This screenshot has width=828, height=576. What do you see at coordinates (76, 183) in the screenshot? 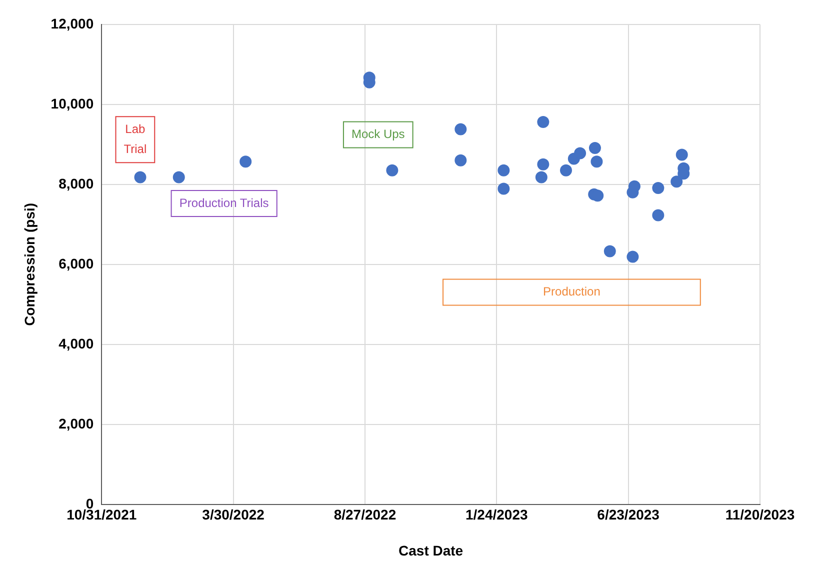
I see `y-tick-label: 8,000` at bounding box center [76, 183].